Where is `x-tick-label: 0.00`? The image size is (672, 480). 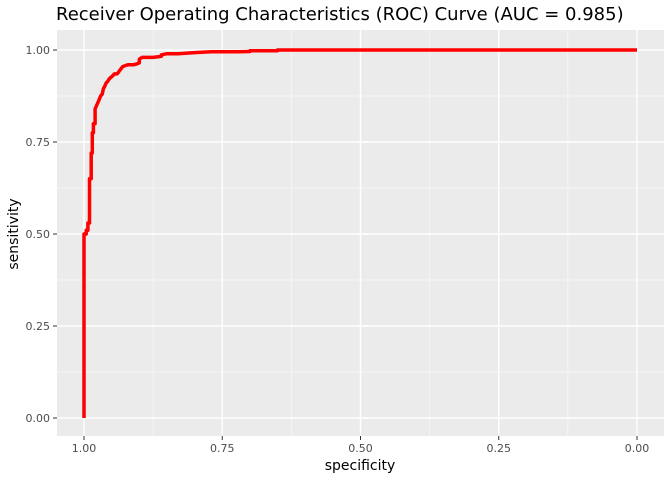
x-tick-label: 0.00 is located at coordinates (637, 448).